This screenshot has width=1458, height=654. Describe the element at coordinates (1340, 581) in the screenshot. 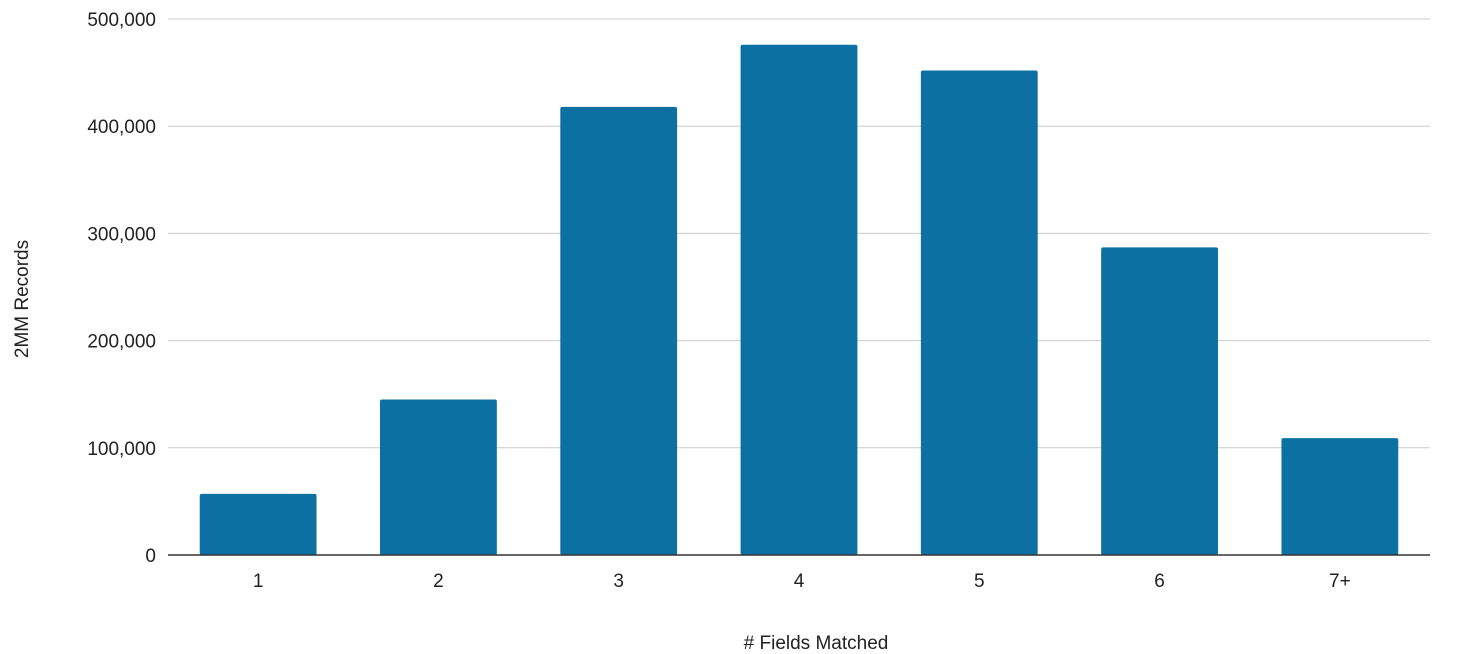

I see `x-tick-label: 7+` at that location.